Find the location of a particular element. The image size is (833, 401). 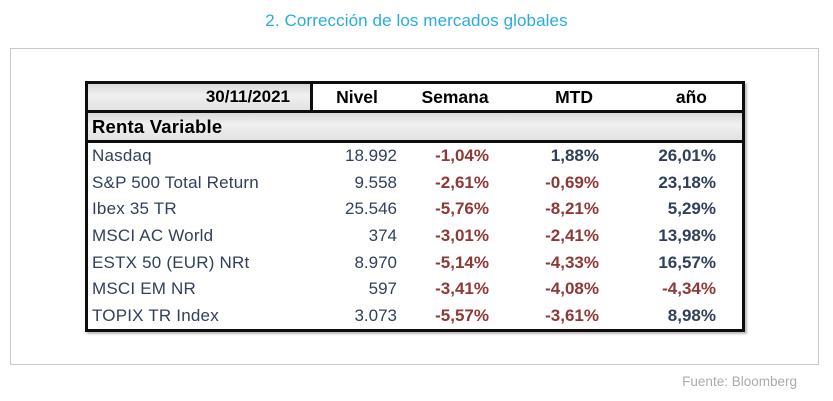

ano-value: 16,57% is located at coordinates (687, 262).